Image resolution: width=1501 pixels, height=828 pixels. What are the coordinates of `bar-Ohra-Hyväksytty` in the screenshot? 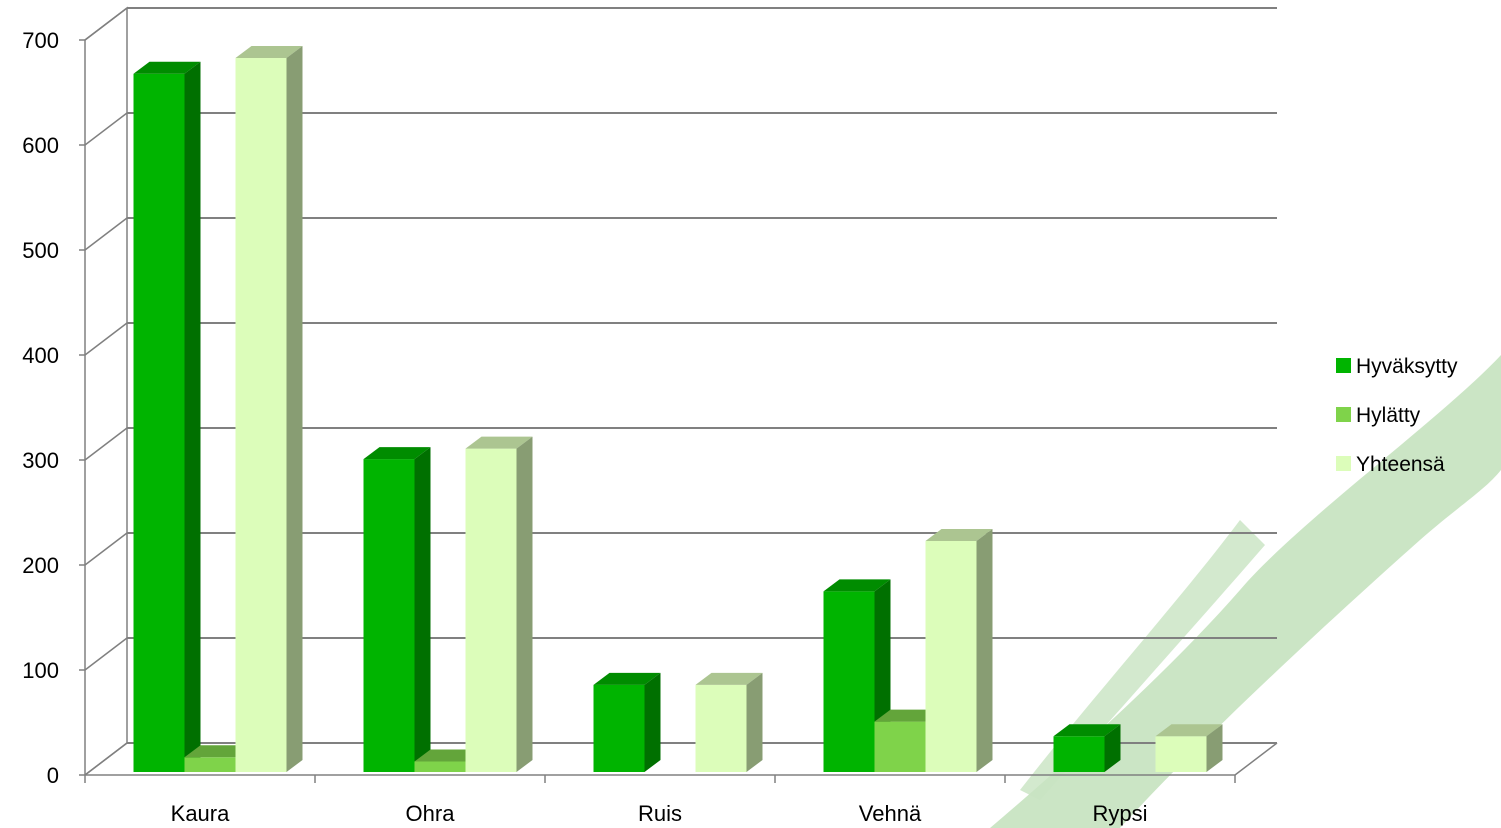 It's located at (397, 609).